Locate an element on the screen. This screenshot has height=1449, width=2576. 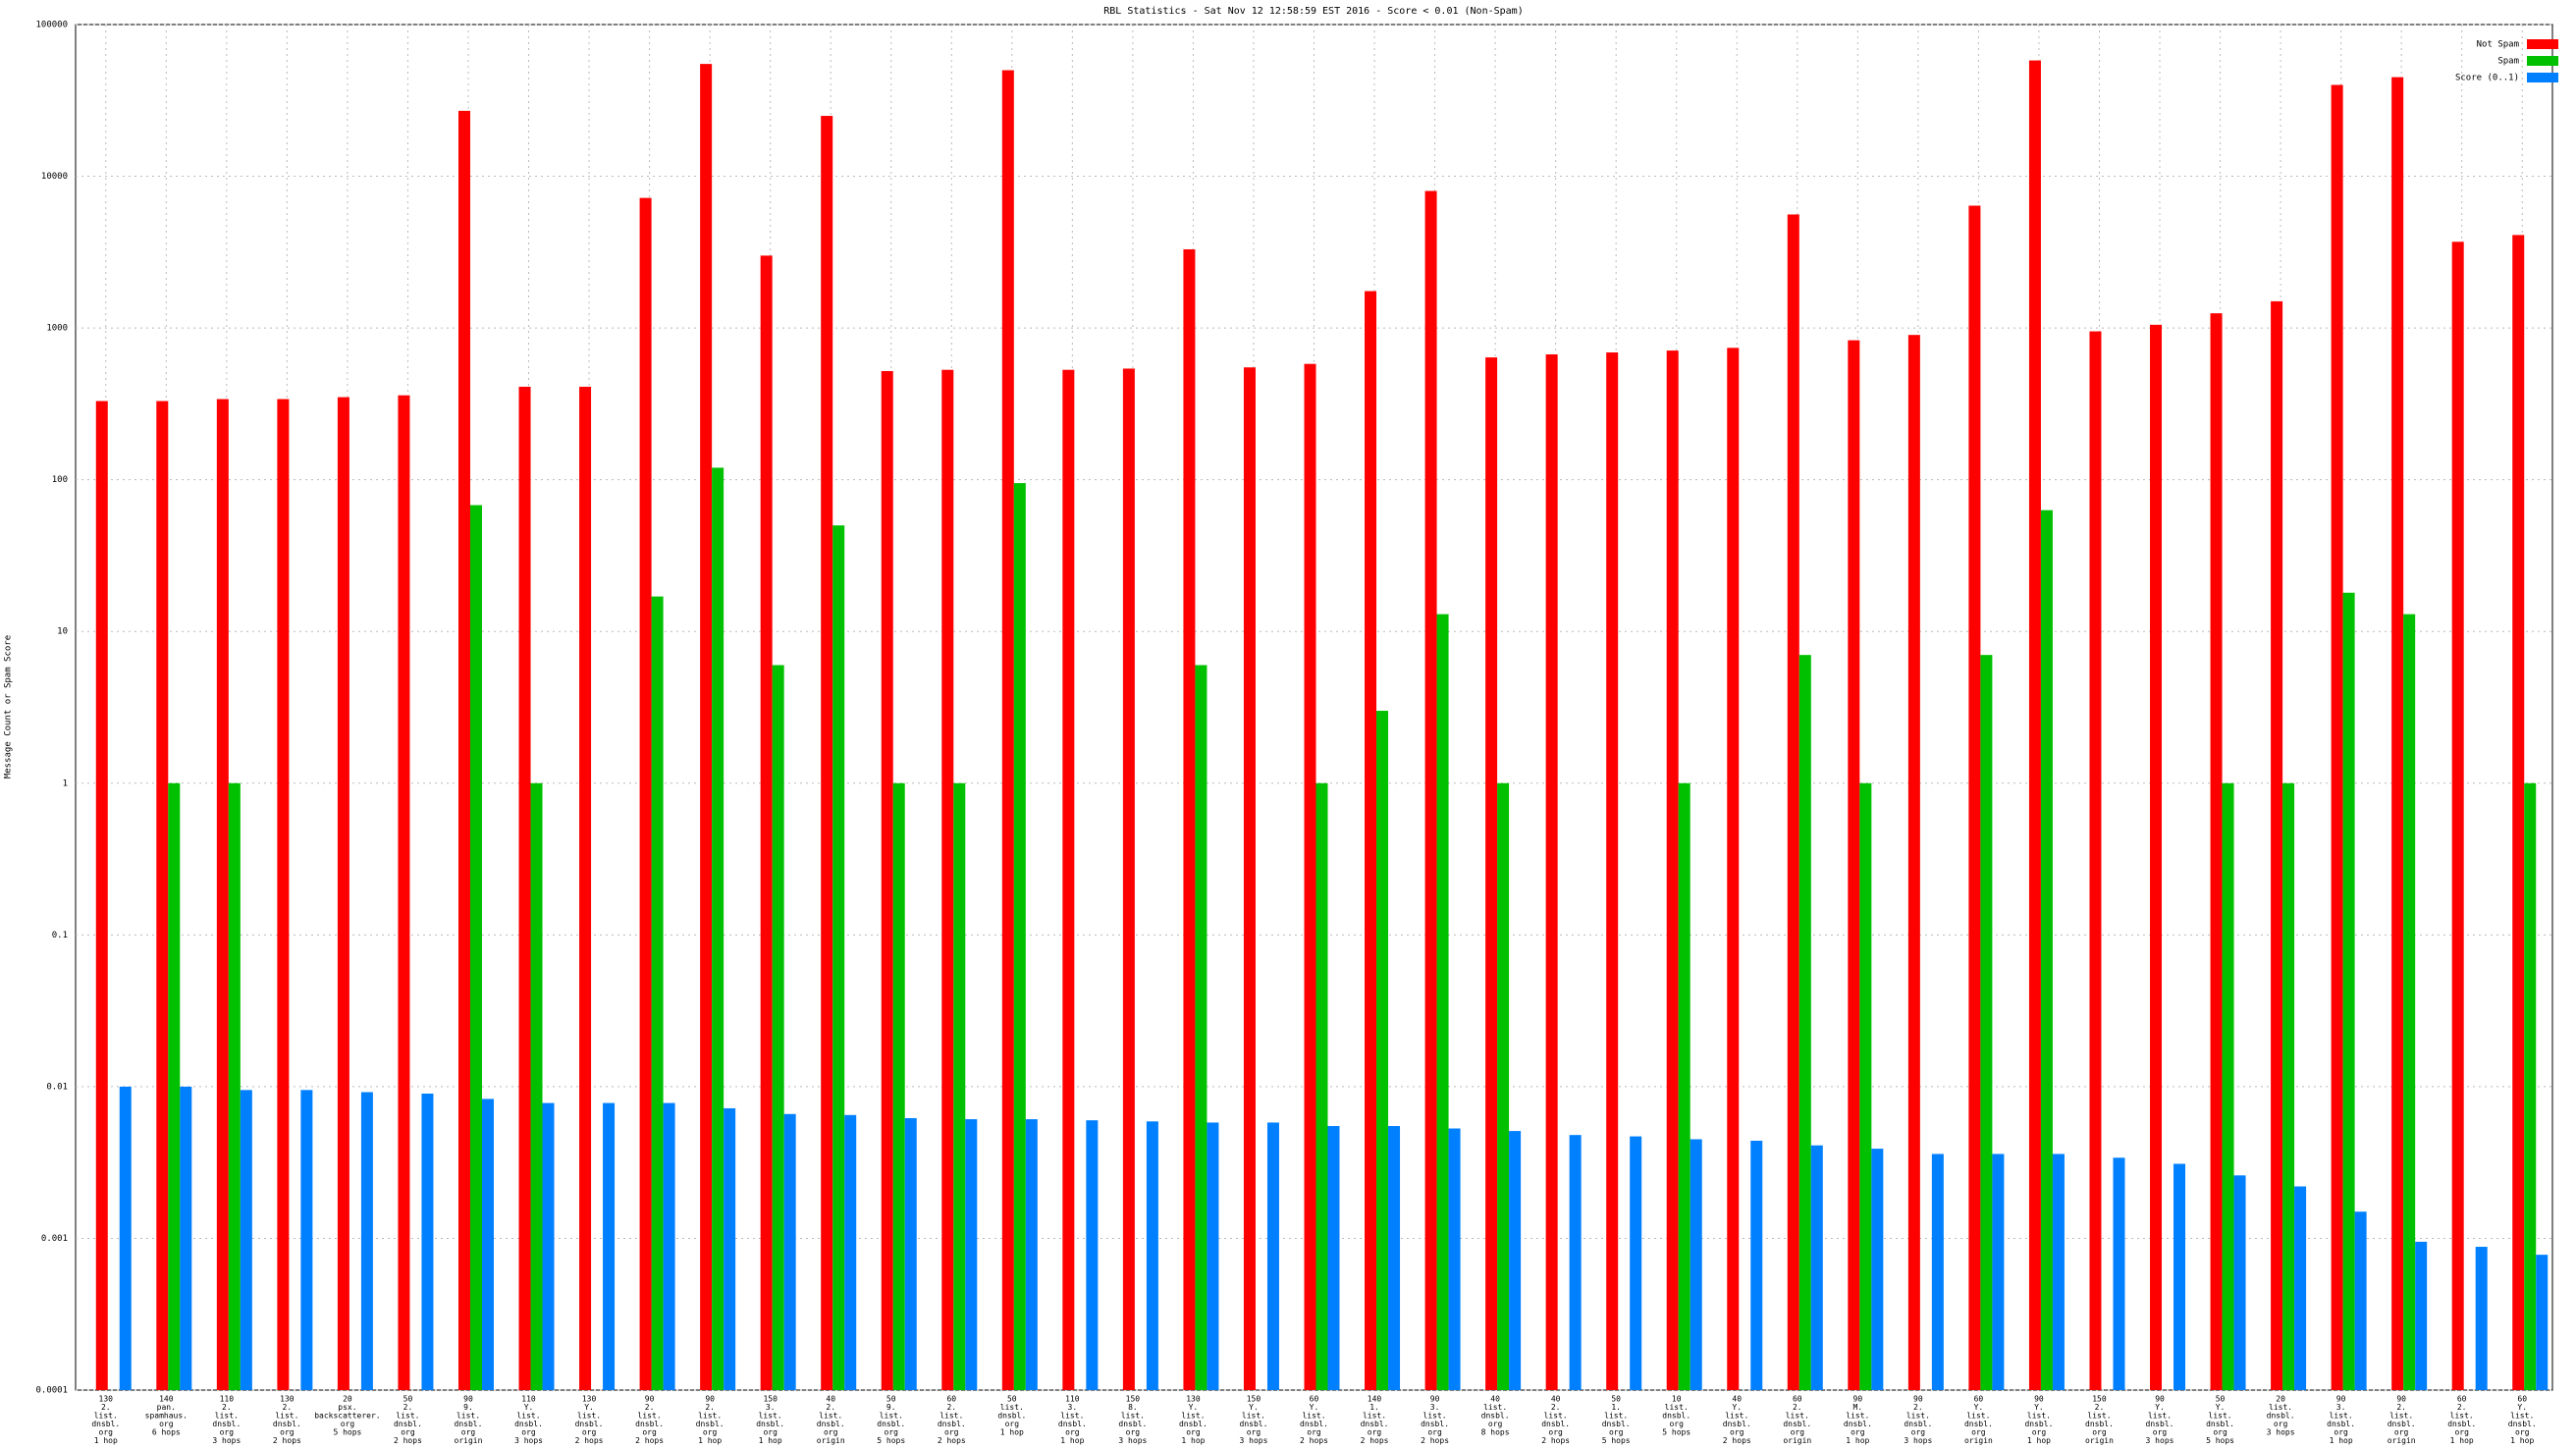
x-tick-label: 110 is located at coordinates (227, 1399).